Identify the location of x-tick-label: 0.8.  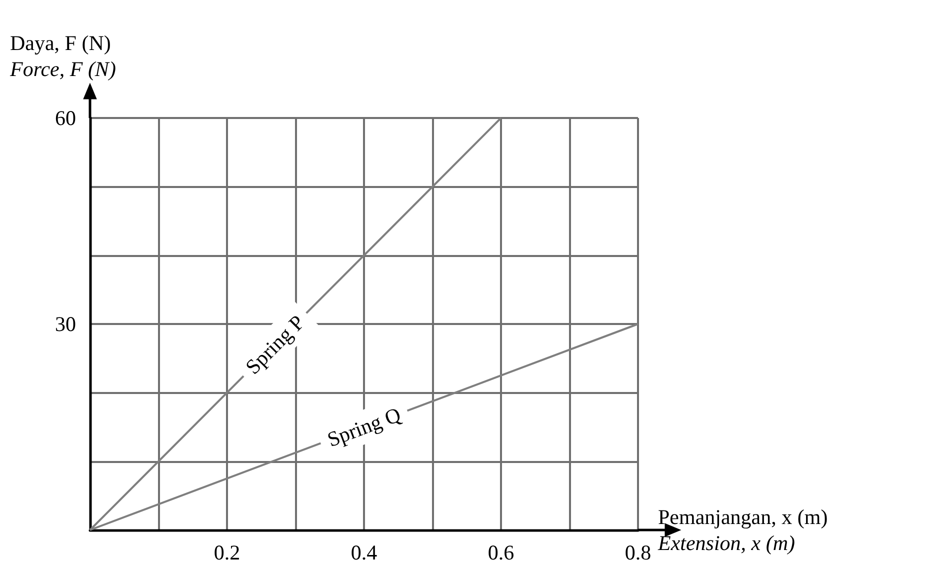
(638, 552).